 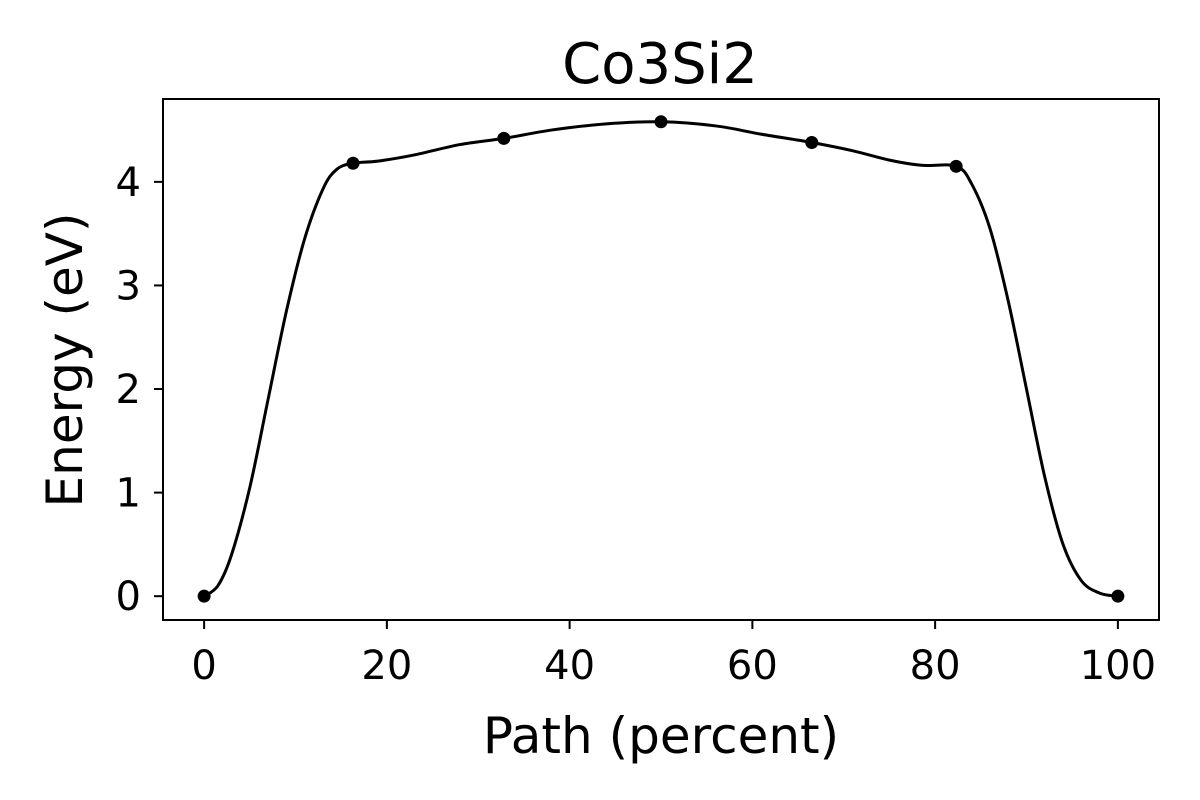 I want to click on y-tick-label: 3, so click(x=128, y=286).